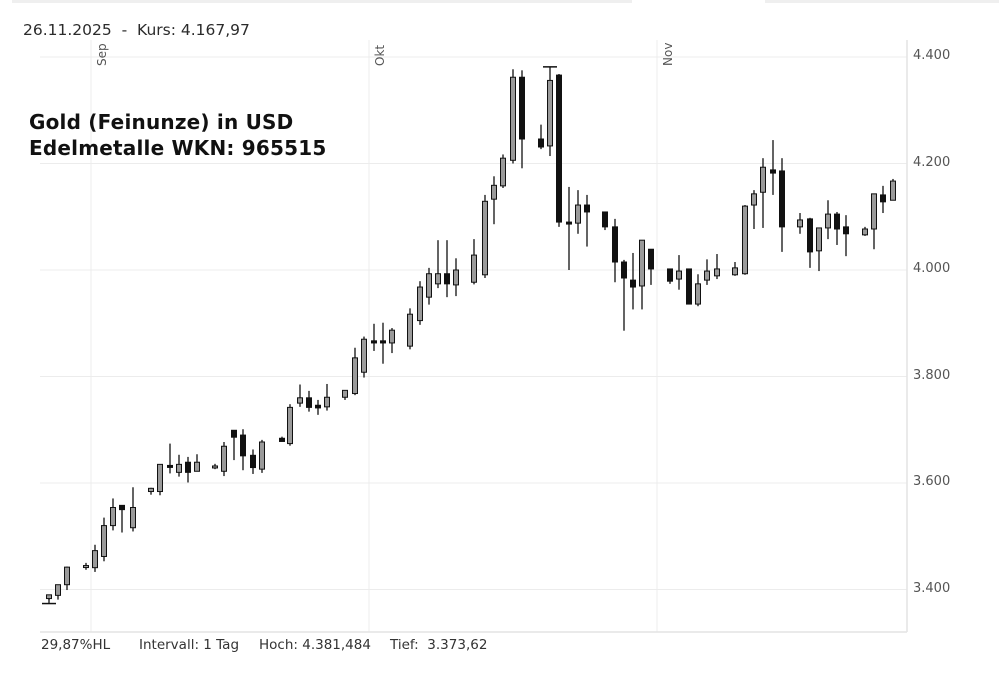 Image resolution: width=999 pixels, height=675 pixels. I want to click on y-tick-label: 3.400, so click(932, 588).